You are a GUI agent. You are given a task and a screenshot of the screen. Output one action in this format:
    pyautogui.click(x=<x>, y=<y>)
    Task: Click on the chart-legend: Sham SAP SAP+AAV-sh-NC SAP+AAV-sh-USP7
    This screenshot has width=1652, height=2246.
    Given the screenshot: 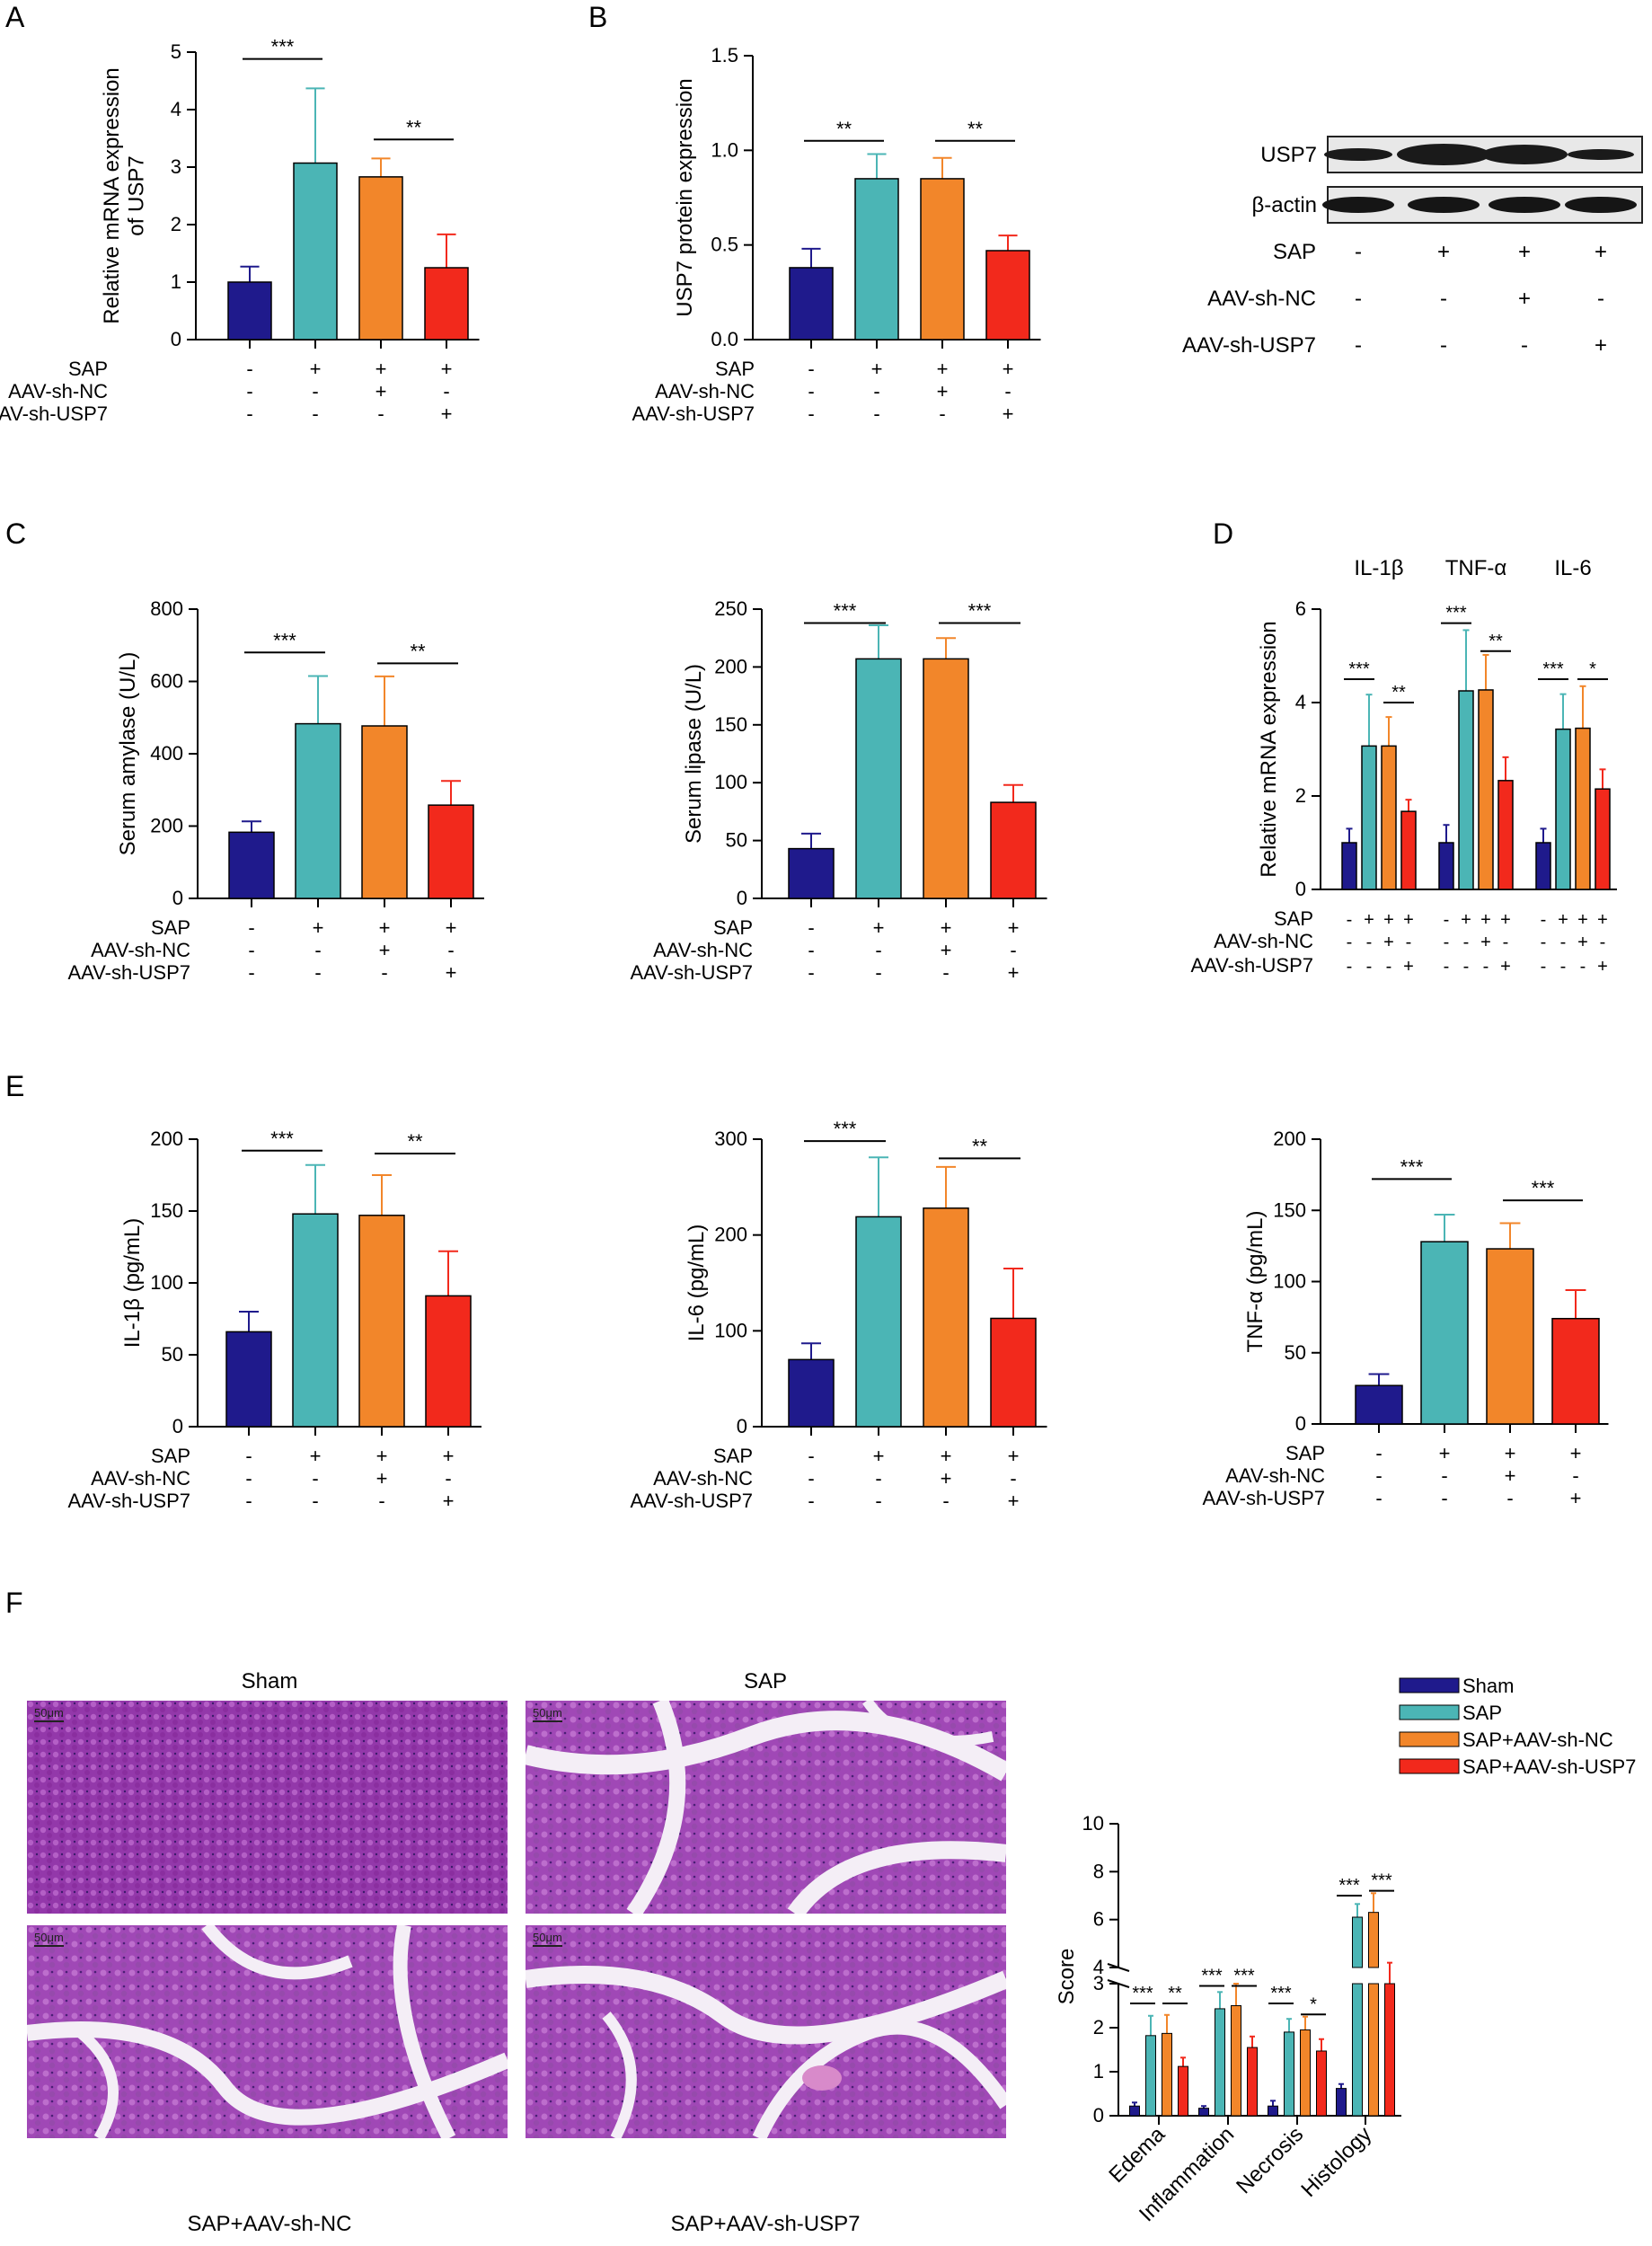 What is the action you would take?
    pyautogui.click(x=1517, y=1726)
    